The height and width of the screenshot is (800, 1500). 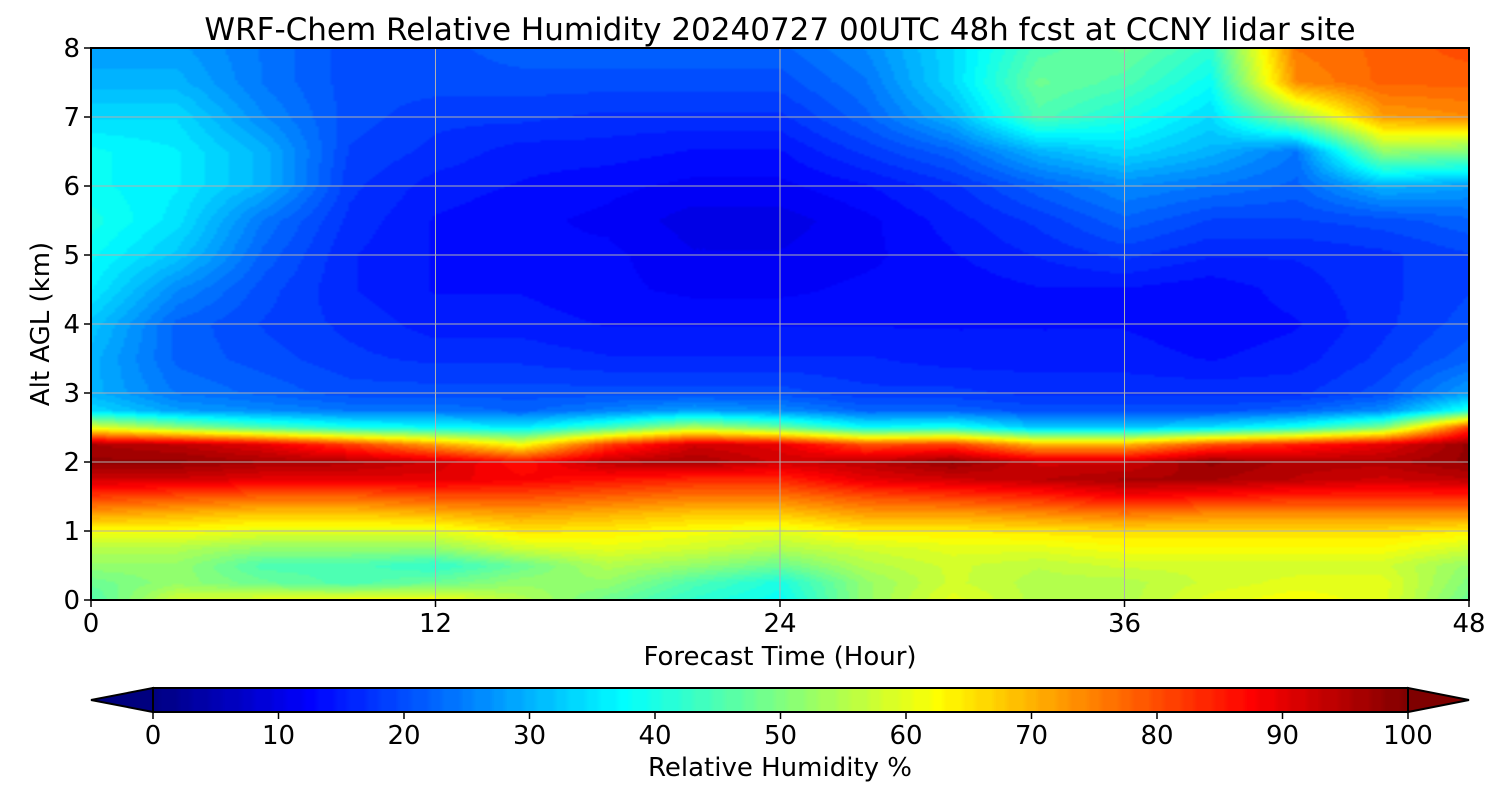 What do you see at coordinates (654, 736) in the screenshot?
I see `colorbar-tick-label: 40` at bounding box center [654, 736].